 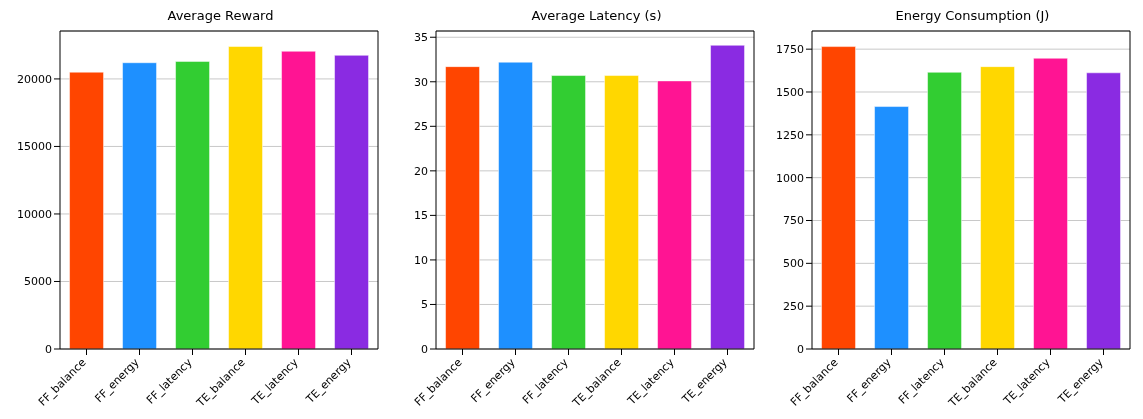 What do you see at coordinates (793, 221) in the screenshot?
I see `y-tick-label: 750` at bounding box center [793, 221].